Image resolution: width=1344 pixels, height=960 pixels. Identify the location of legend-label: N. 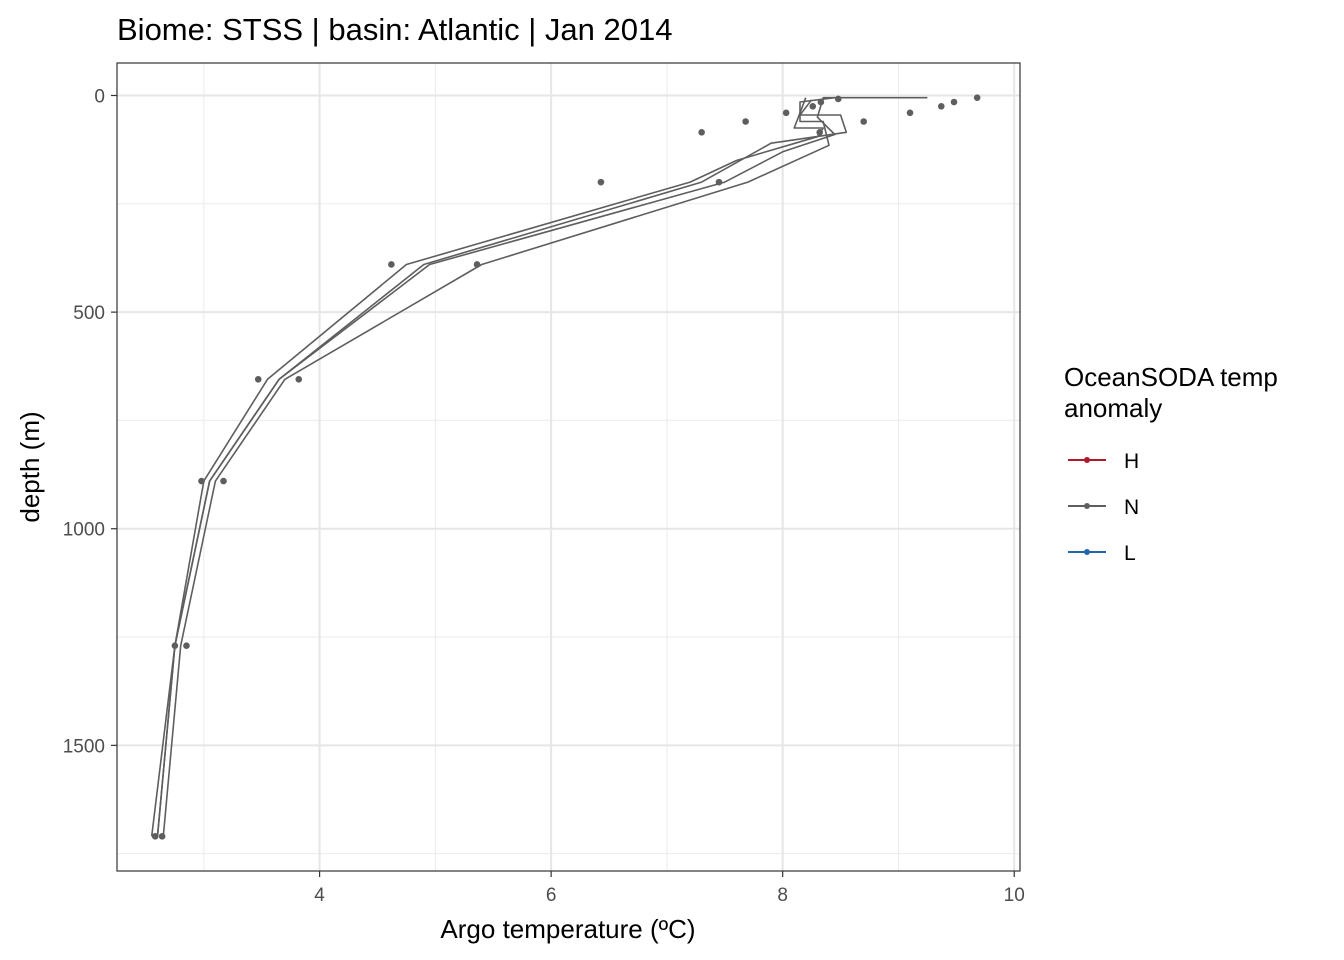
(1131, 507).